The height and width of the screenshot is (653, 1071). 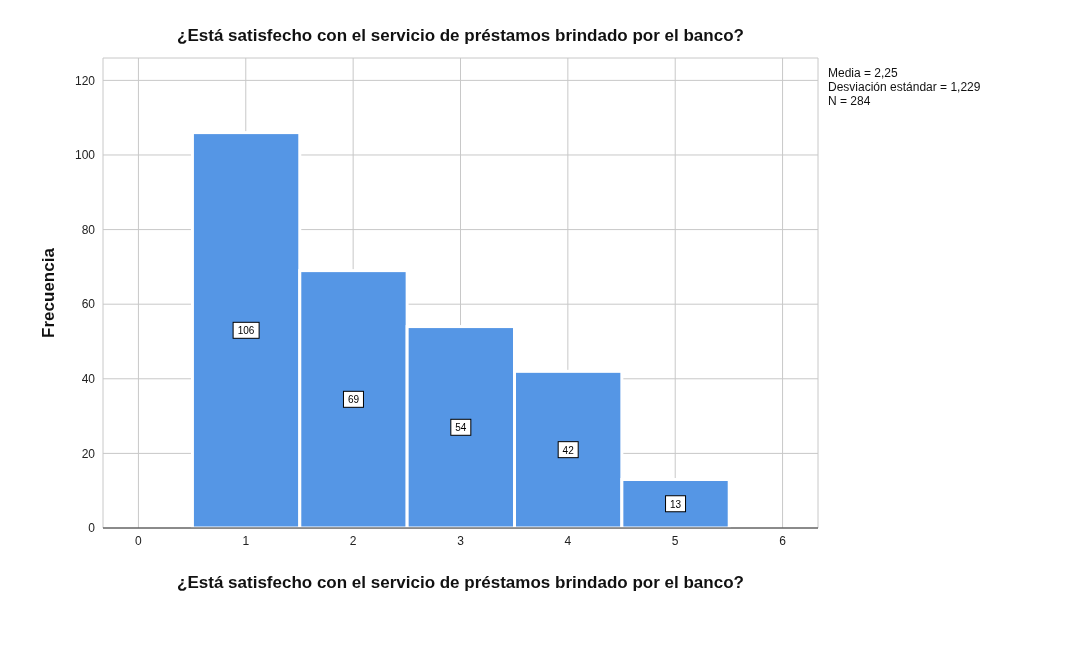 What do you see at coordinates (568, 540) in the screenshot?
I see `x-tick-label: 4` at bounding box center [568, 540].